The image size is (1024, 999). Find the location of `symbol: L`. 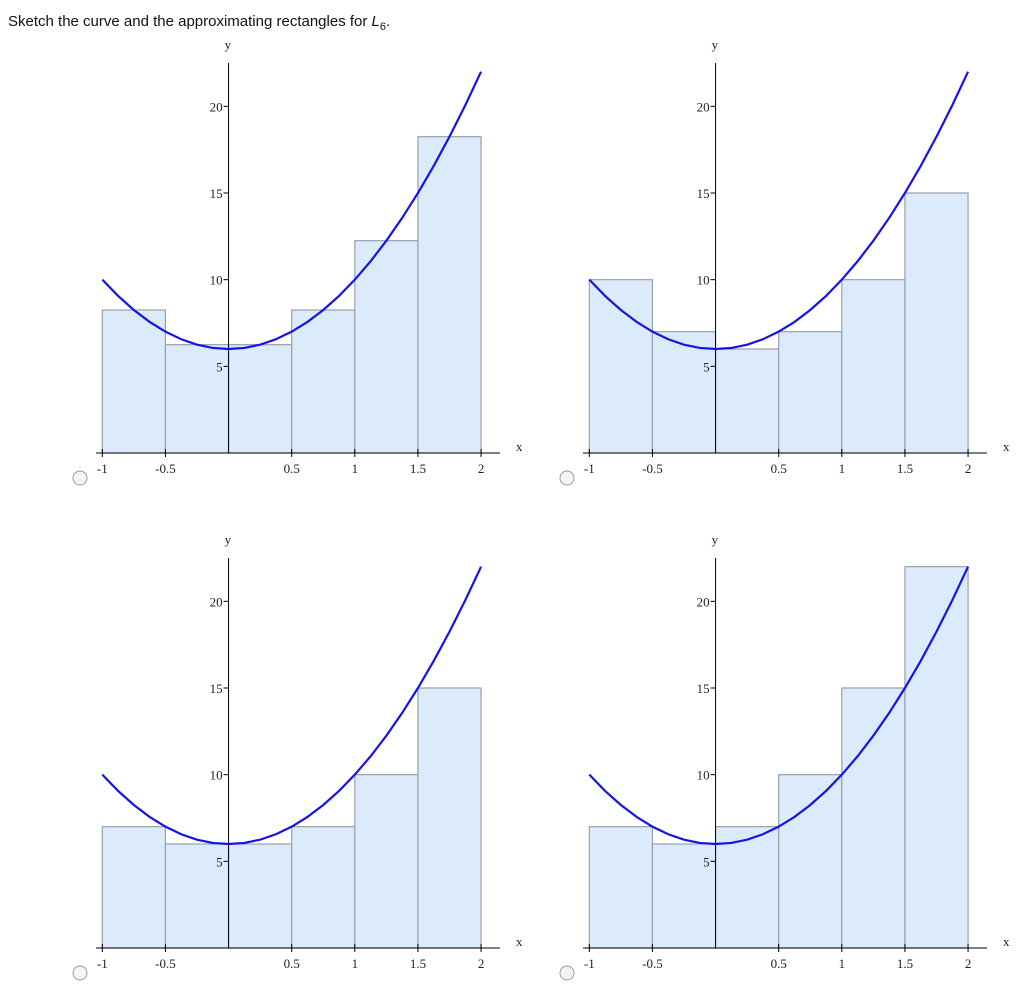

symbol: L is located at coordinates (376, 21).